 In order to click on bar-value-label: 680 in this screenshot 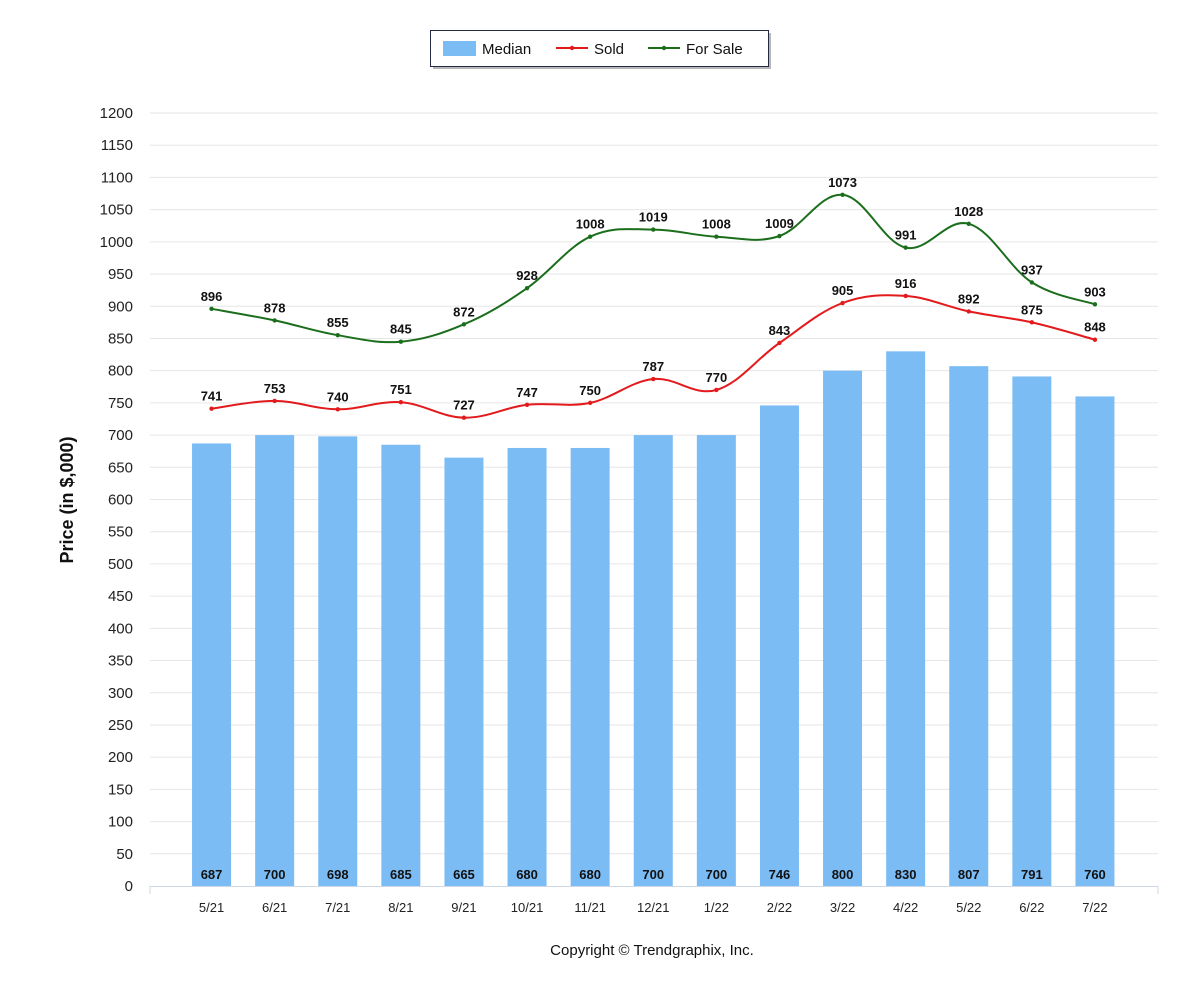, I will do `click(527, 874)`.